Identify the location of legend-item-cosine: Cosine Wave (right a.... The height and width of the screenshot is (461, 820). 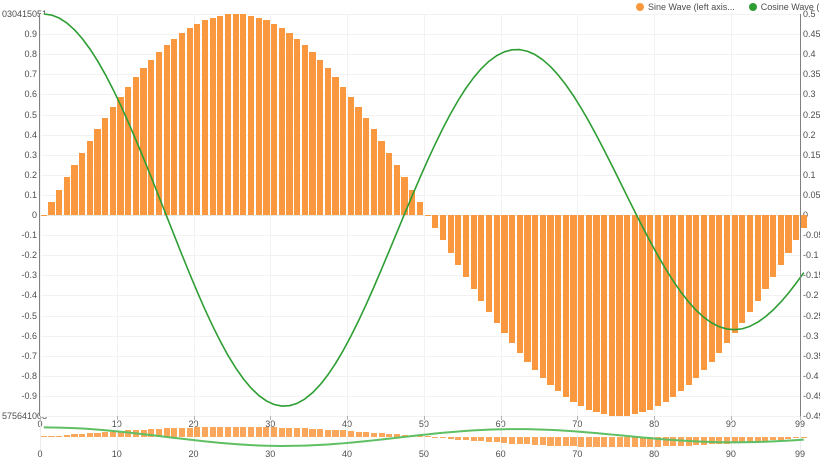
(784, 7).